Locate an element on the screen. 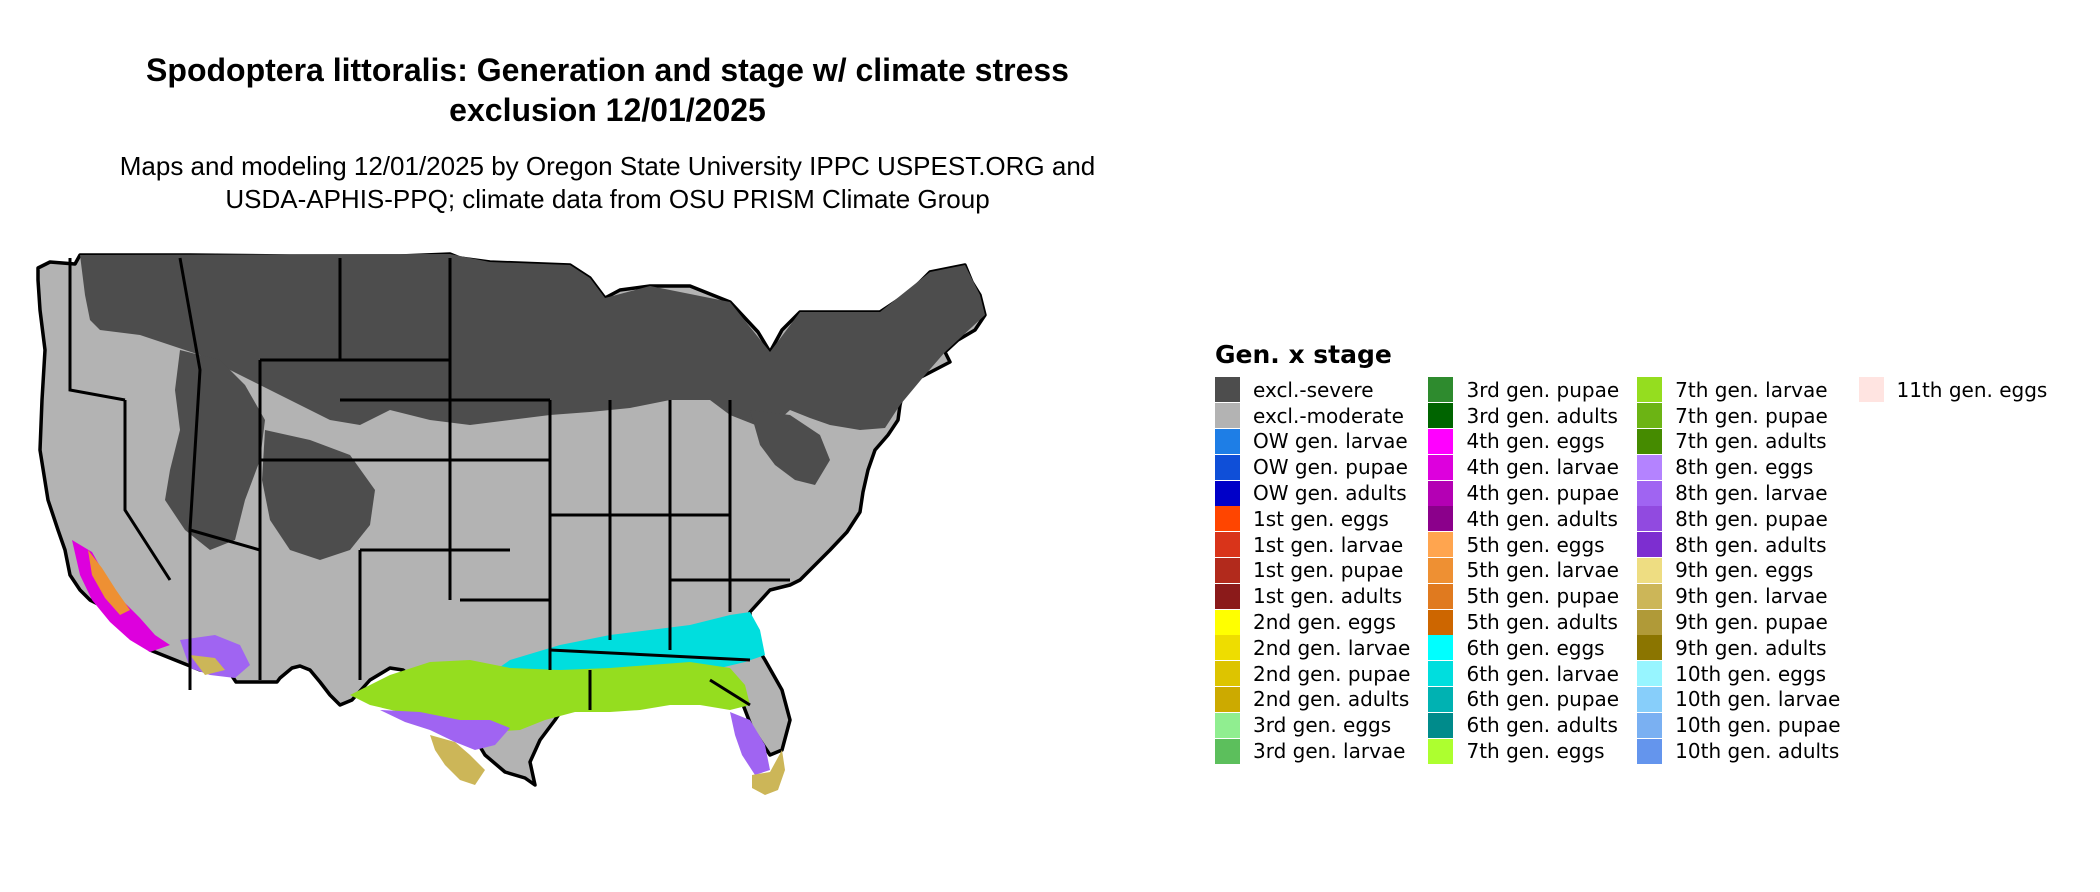 This screenshot has width=2100, height=892. legend-label: 9th gen. larvae is located at coordinates (1751, 596).